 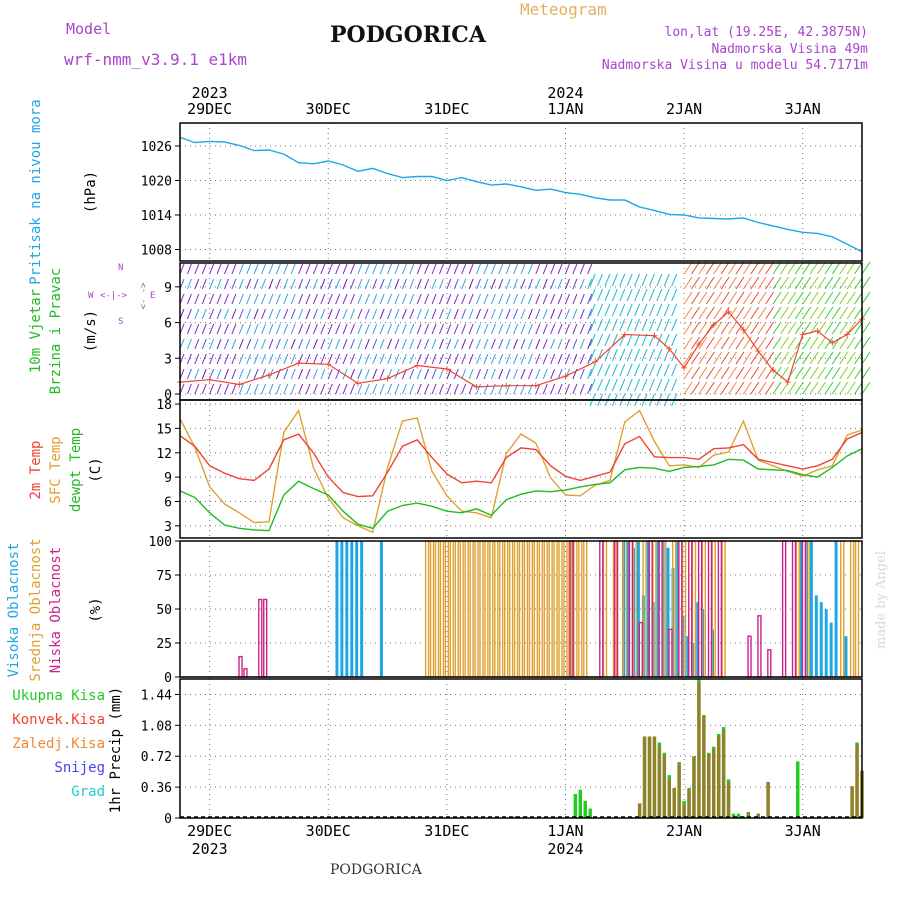 I want to click on wind-ytick-label: 0, so click(x=168, y=395).